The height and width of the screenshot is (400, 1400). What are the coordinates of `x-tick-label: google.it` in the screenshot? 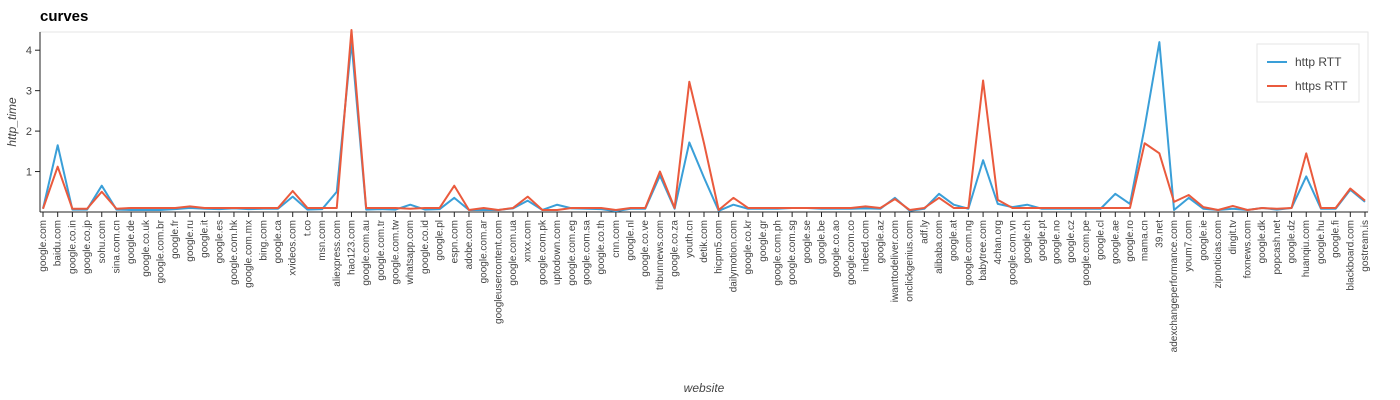 It's located at (205, 239).